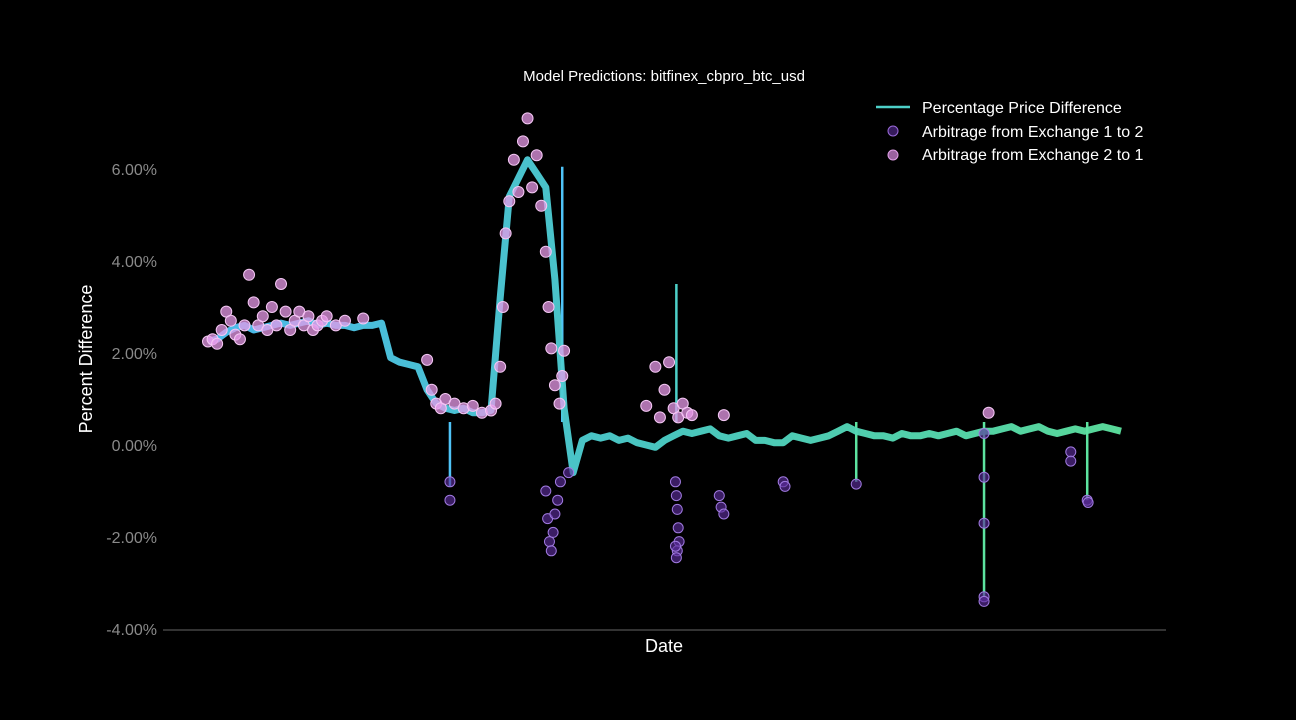 This screenshot has height=720, width=1296. Describe the element at coordinates (134, 170) in the screenshot. I see `y-tick-label: 6.00%` at that location.